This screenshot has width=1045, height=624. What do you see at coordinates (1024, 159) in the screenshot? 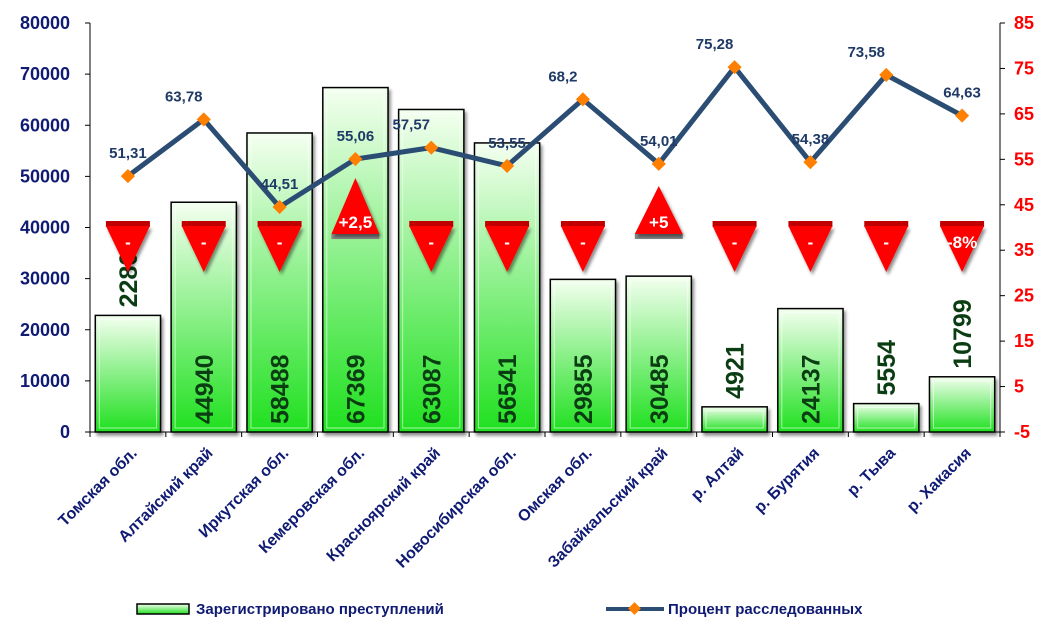
I see `right-tick-label: 55` at bounding box center [1024, 159].